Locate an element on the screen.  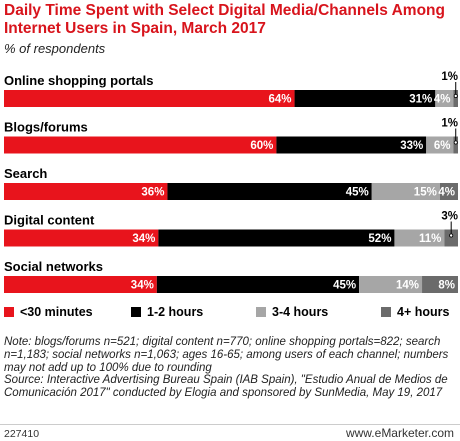
data-label: 31% is located at coordinates (420, 100).